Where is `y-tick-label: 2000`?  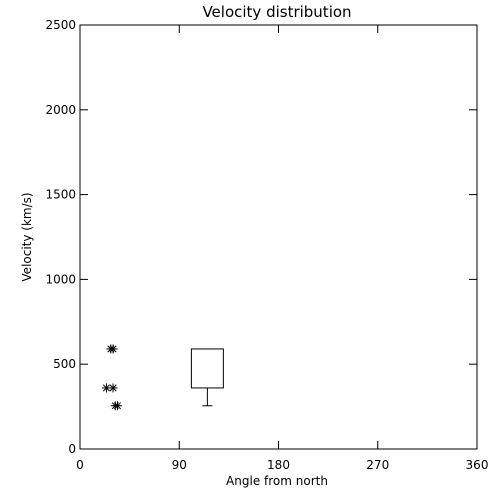
y-tick-label: 2000 is located at coordinates (60, 110).